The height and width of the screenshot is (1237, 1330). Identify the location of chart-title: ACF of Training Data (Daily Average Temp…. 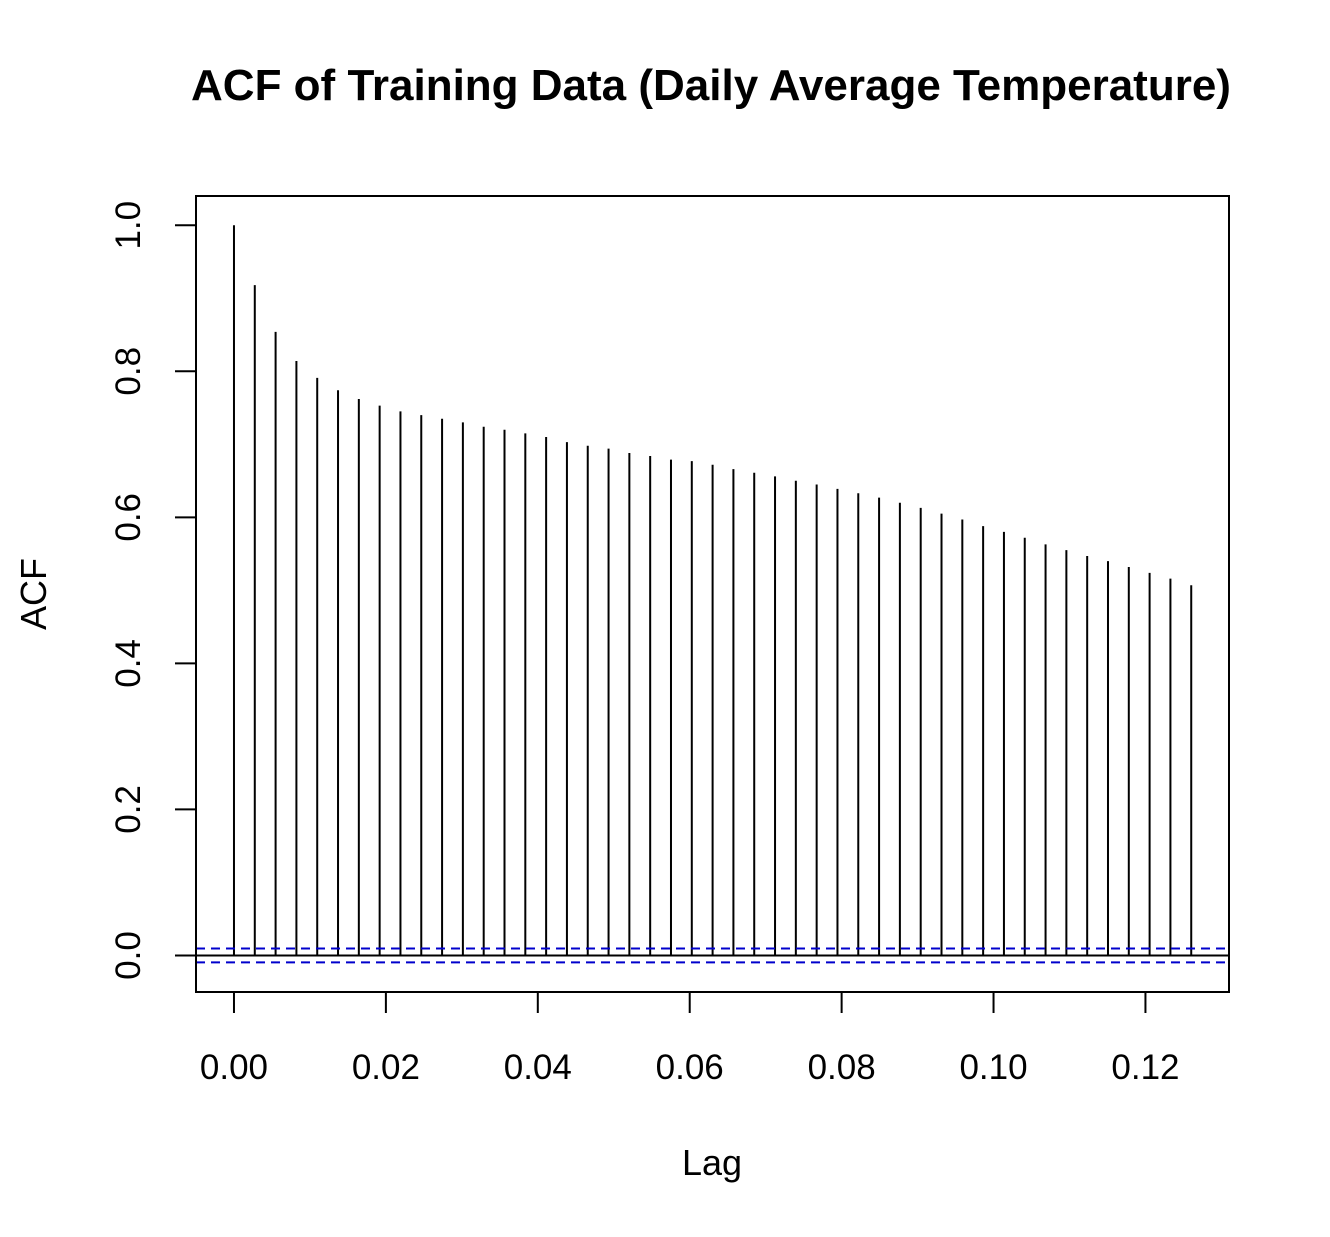
(711, 85).